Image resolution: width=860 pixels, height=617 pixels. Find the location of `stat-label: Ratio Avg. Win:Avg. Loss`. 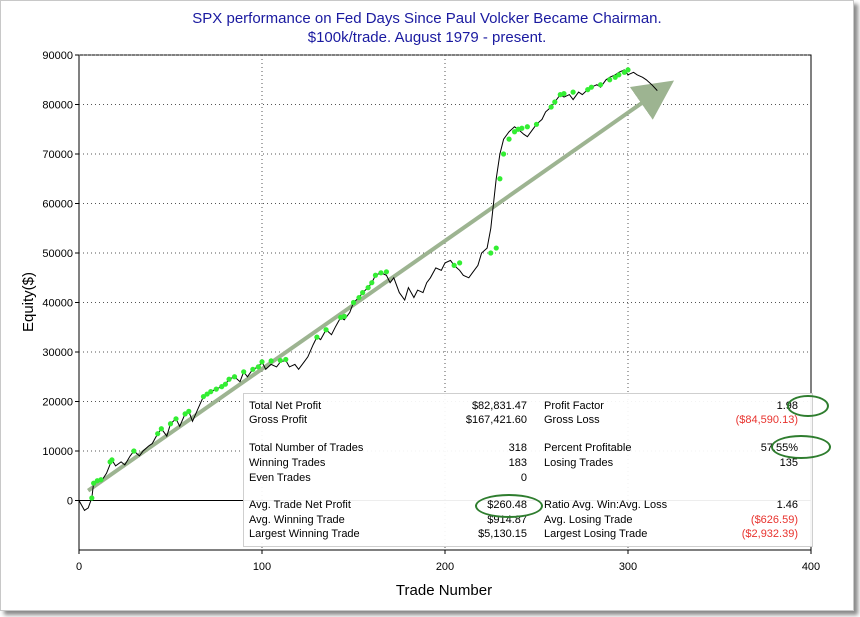

stat-label: Ratio Avg. Win:Avg. Loss is located at coordinates (606, 505).